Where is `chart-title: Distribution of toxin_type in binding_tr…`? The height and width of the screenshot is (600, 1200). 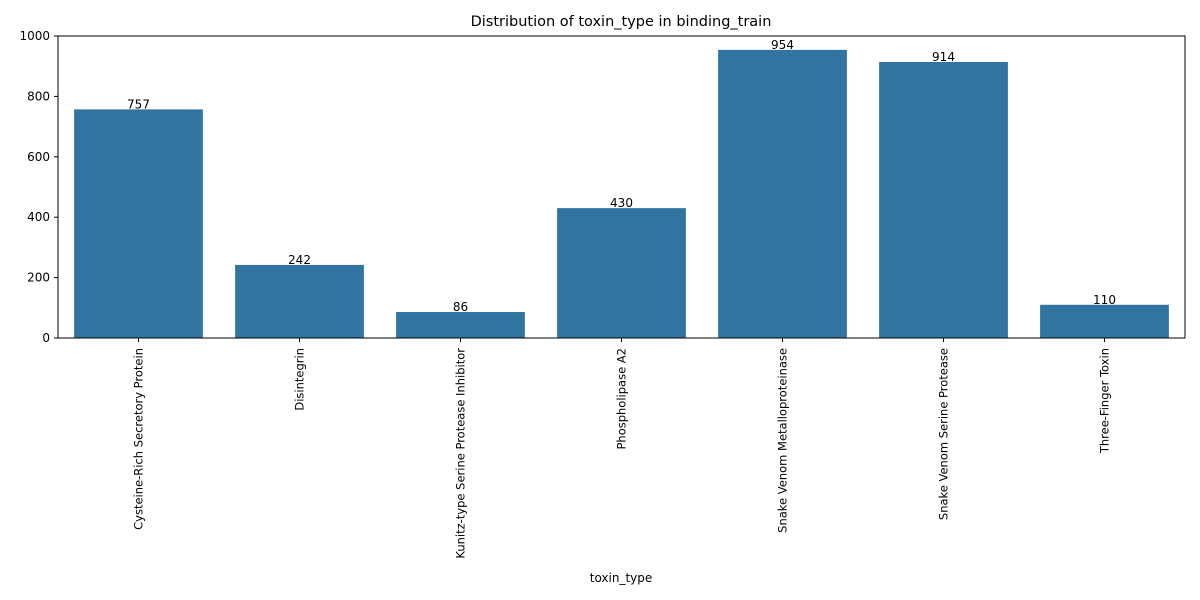
chart-title: Distribution of toxin_type in binding_tr… is located at coordinates (621, 22).